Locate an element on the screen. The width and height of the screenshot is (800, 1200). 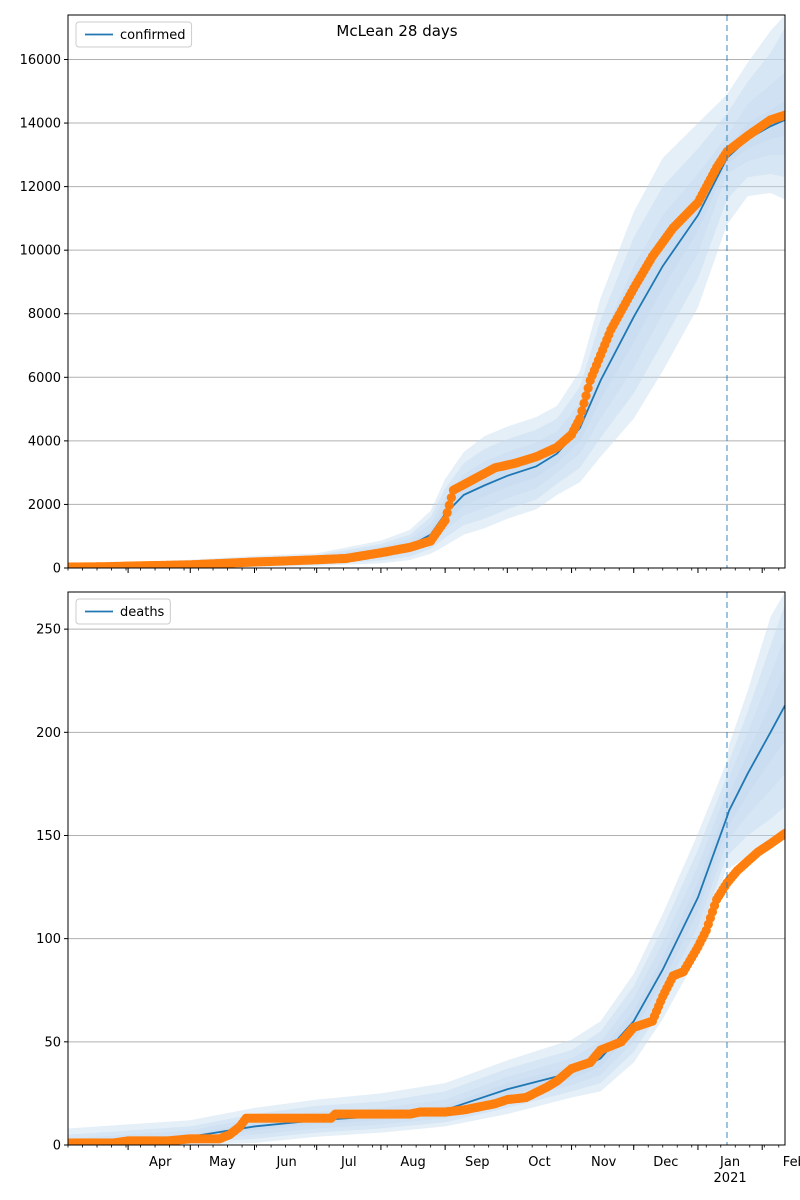
y-tick-label: 8000 is located at coordinates (44, 314).